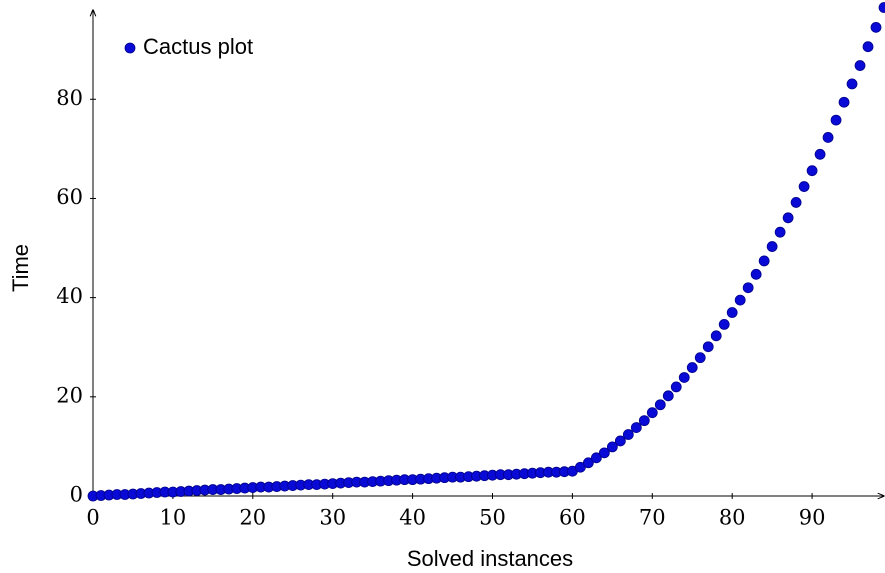  Describe the element at coordinates (492, 518) in the screenshot. I see `x-tick-label: 50` at that location.